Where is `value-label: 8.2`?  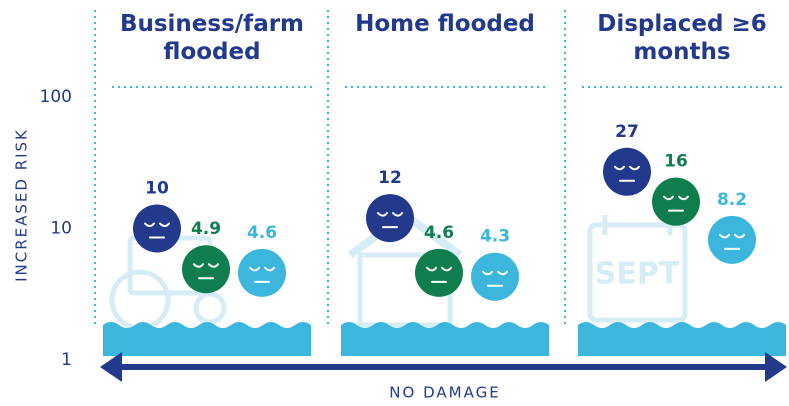 value-label: 8.2 is located at coordinates (732, 200).